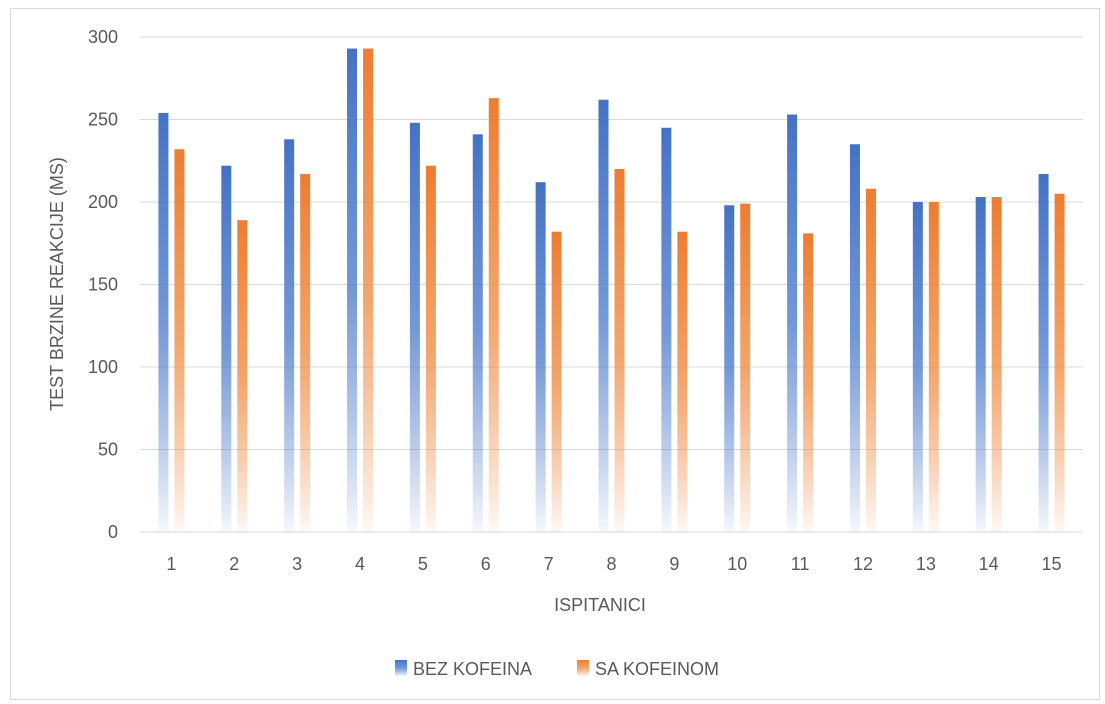 This screenshot has height=704, width=1105. What do you see at coordinates (989, 564) in the screenshot?
I see `x-tick-label: 14` at bounding box center [989, 564].